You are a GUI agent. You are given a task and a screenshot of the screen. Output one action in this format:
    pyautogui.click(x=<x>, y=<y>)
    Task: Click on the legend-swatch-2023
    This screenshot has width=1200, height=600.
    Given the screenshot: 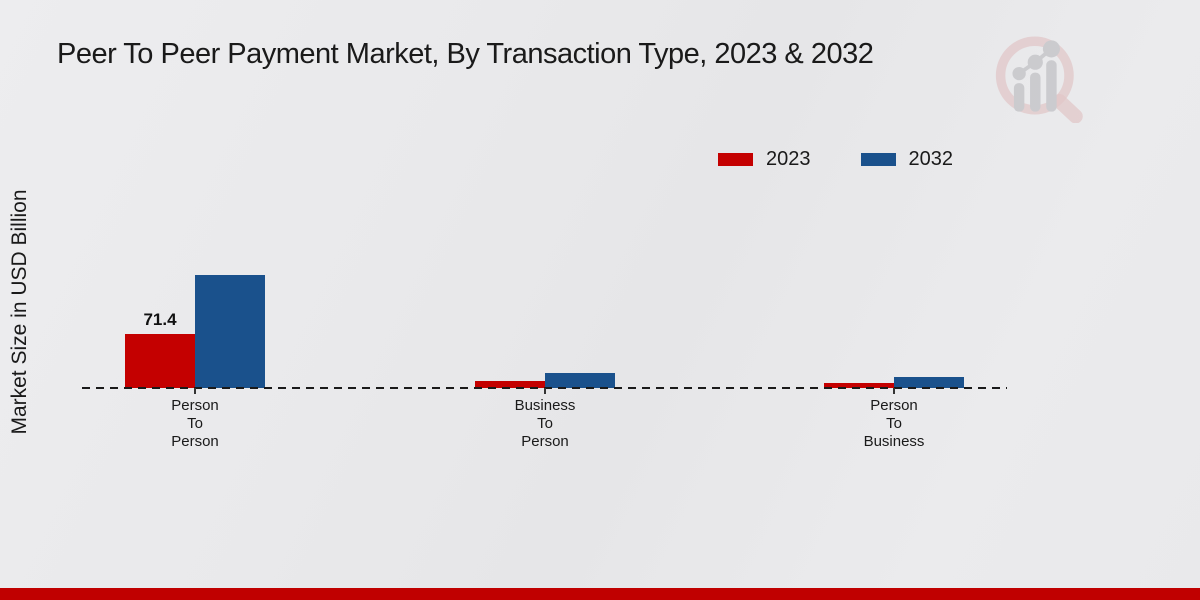 What is the action you would take?
    pyautogui.click(x=735, y=159)
    